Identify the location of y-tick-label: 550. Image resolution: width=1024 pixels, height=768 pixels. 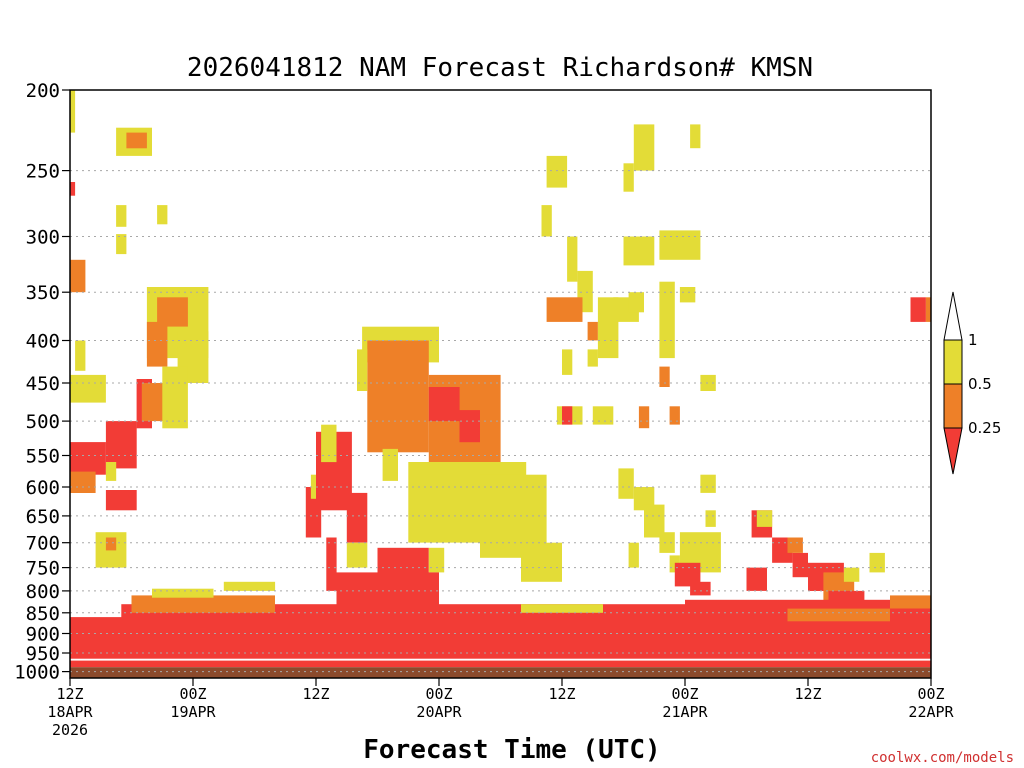
(43, 457).